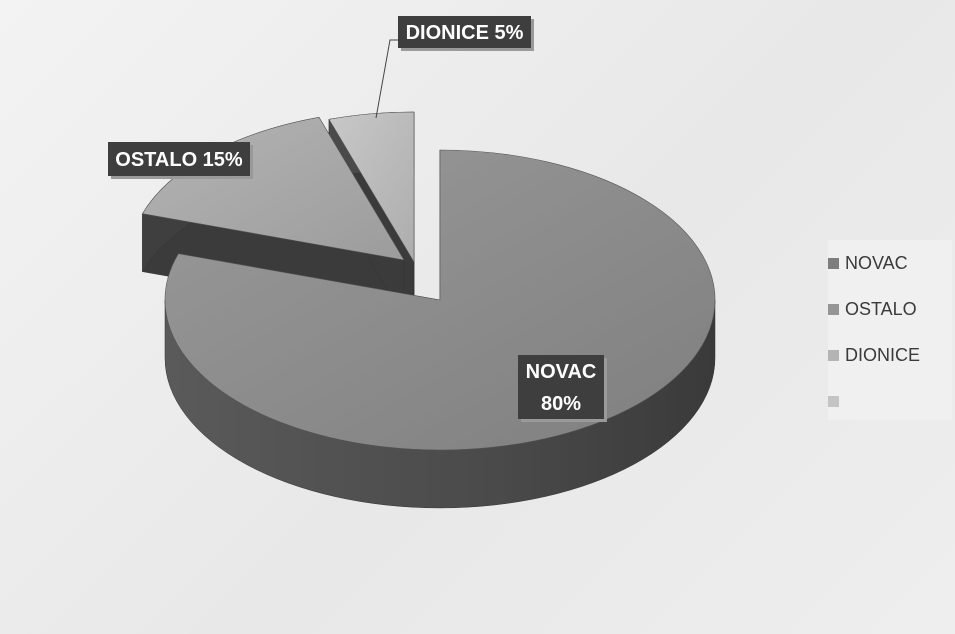 This screenshot has width=955, height=634. Describe the element at coordinates (833, 355) in the screenshot. I see `legend-swatch-dionice` at that location.